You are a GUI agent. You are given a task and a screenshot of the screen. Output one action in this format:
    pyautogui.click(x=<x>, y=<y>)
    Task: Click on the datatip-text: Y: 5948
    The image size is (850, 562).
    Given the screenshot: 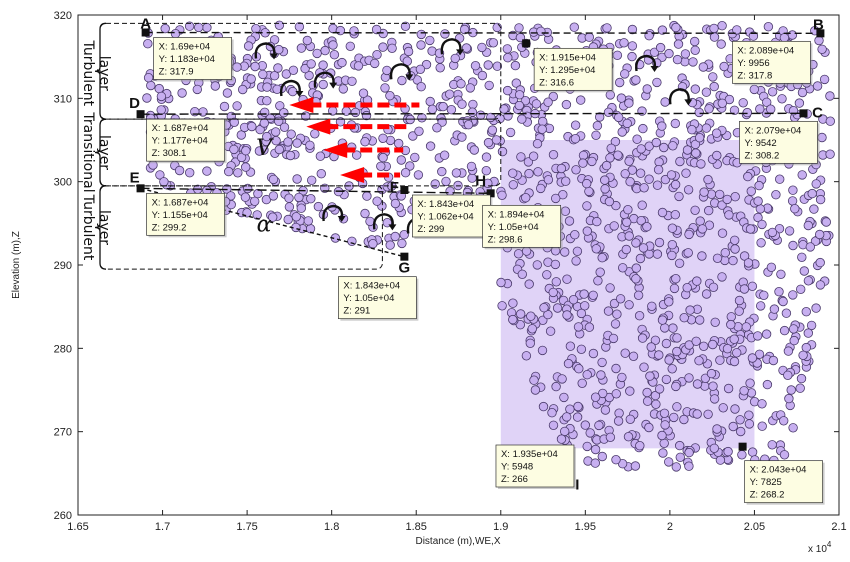 What is the action you would take?
    pyautogui.click(x=517, y=467)
    